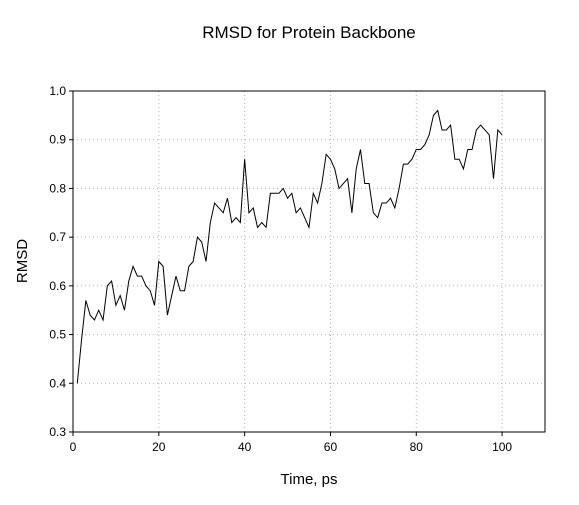 Image resolution: width=579 pixels, height=505 pixels. I want to click on x-axis-title: Time, ps, so click(309, 479).